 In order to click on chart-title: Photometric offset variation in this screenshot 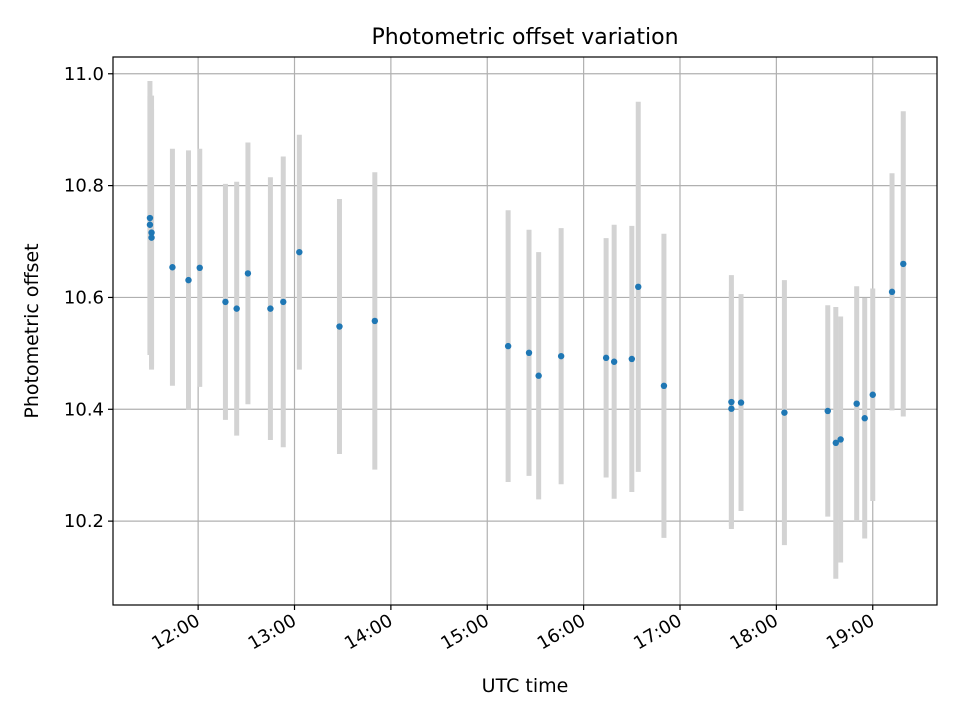, I will do `click(524, 37)`.